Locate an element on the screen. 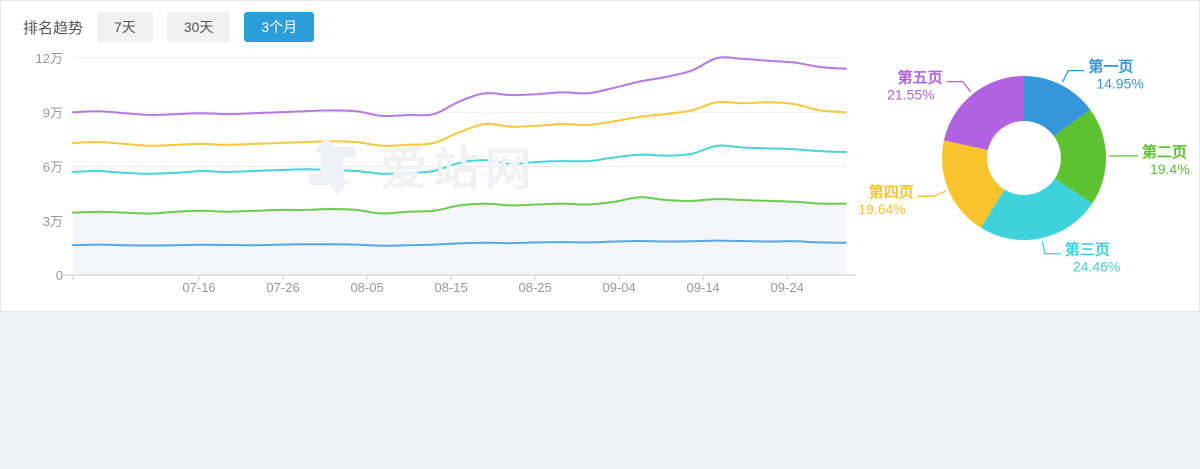 Image resolution: width=1200 pixels, height=469 pixels. tab-7-days: 7天 is located at coordinates (125, 27).